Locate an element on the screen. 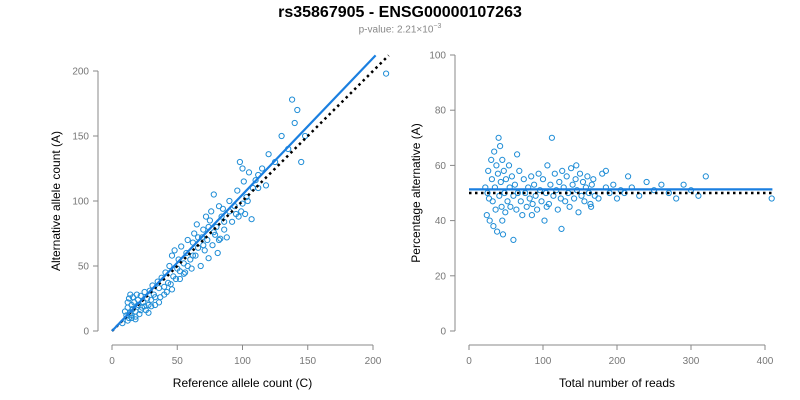  y-tick-label: 100 is located at coordinates (80, 202).